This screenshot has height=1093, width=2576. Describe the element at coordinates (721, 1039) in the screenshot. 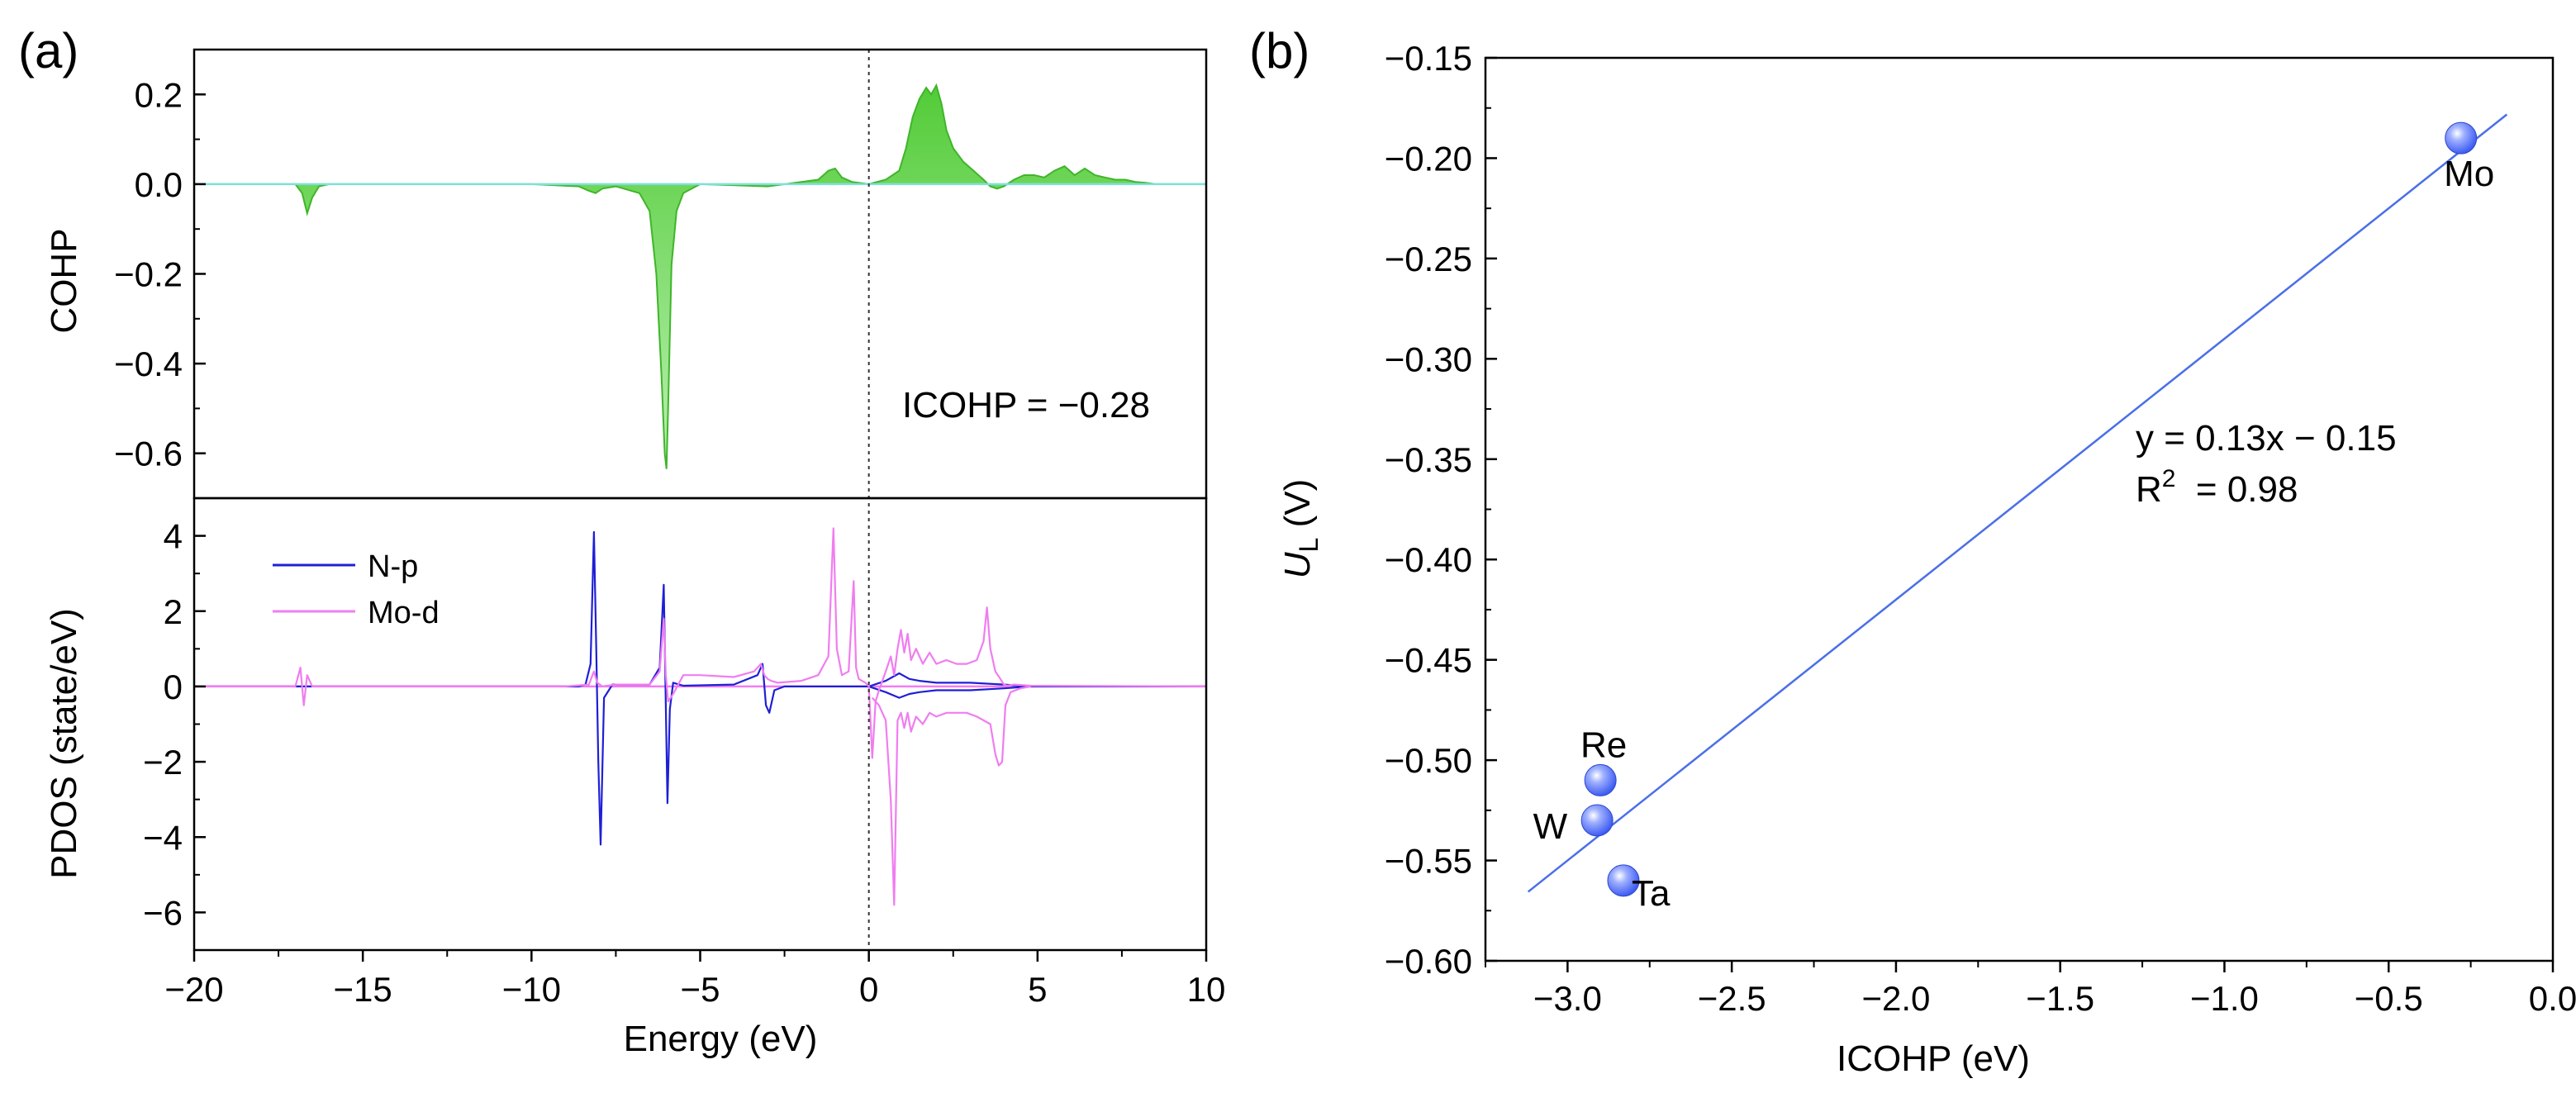

I see `pdos-x-axis-title: Energy (eV)` at that location.